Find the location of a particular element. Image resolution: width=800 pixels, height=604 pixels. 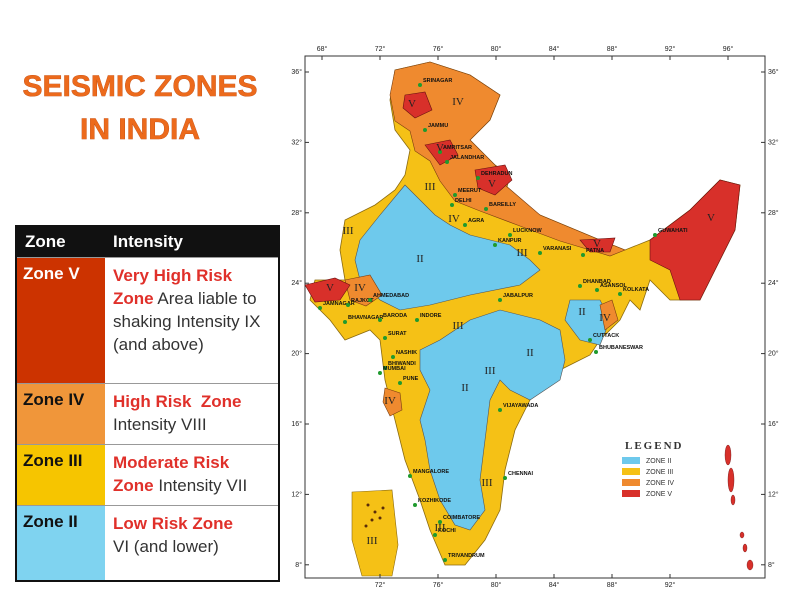

city-label: VARANASI is located at coordinates (557, 249).